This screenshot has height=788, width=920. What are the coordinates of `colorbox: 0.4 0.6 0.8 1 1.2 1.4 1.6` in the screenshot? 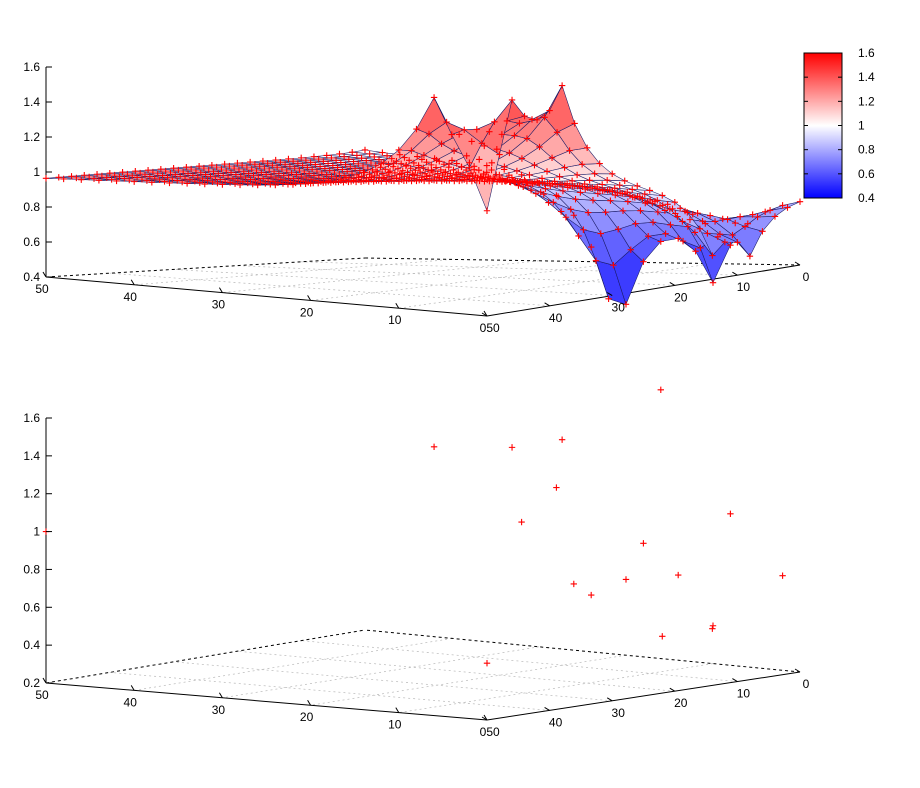 It's located at (839, 125).